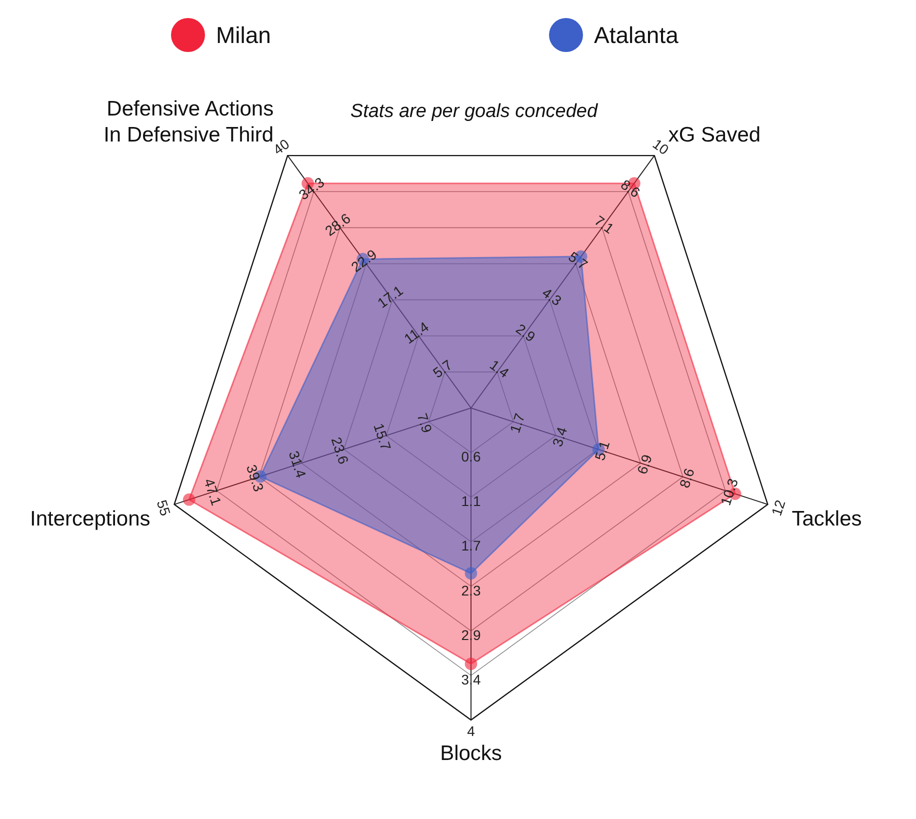  I want to click on text: 10.3, so click(729, 492).